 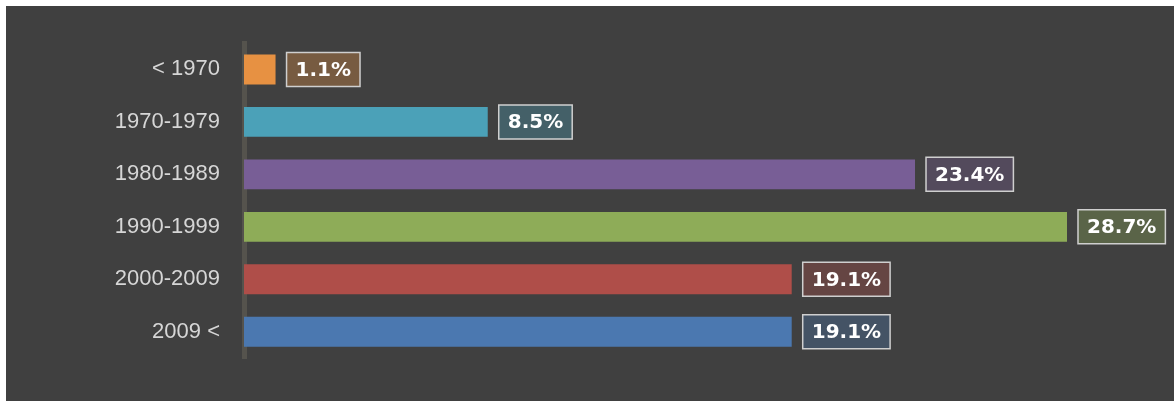 What do you see at coordinates (186, 68) in the screenshot?
I see `y-tick-label: < 1970` at bounding box center [186, 68].